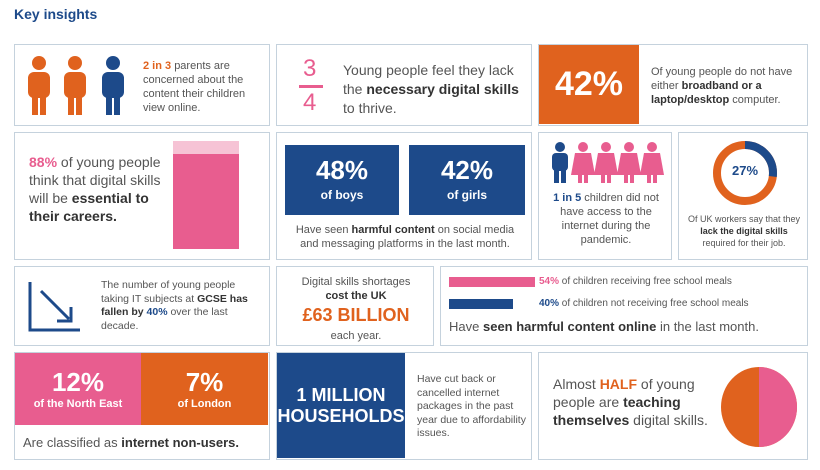 This screenshot has height=470, width=820. What do you see at coordinates (341, 395) in the screenshot?
I see `households-value: 1 MILLION` at bounding box center [341, 395].